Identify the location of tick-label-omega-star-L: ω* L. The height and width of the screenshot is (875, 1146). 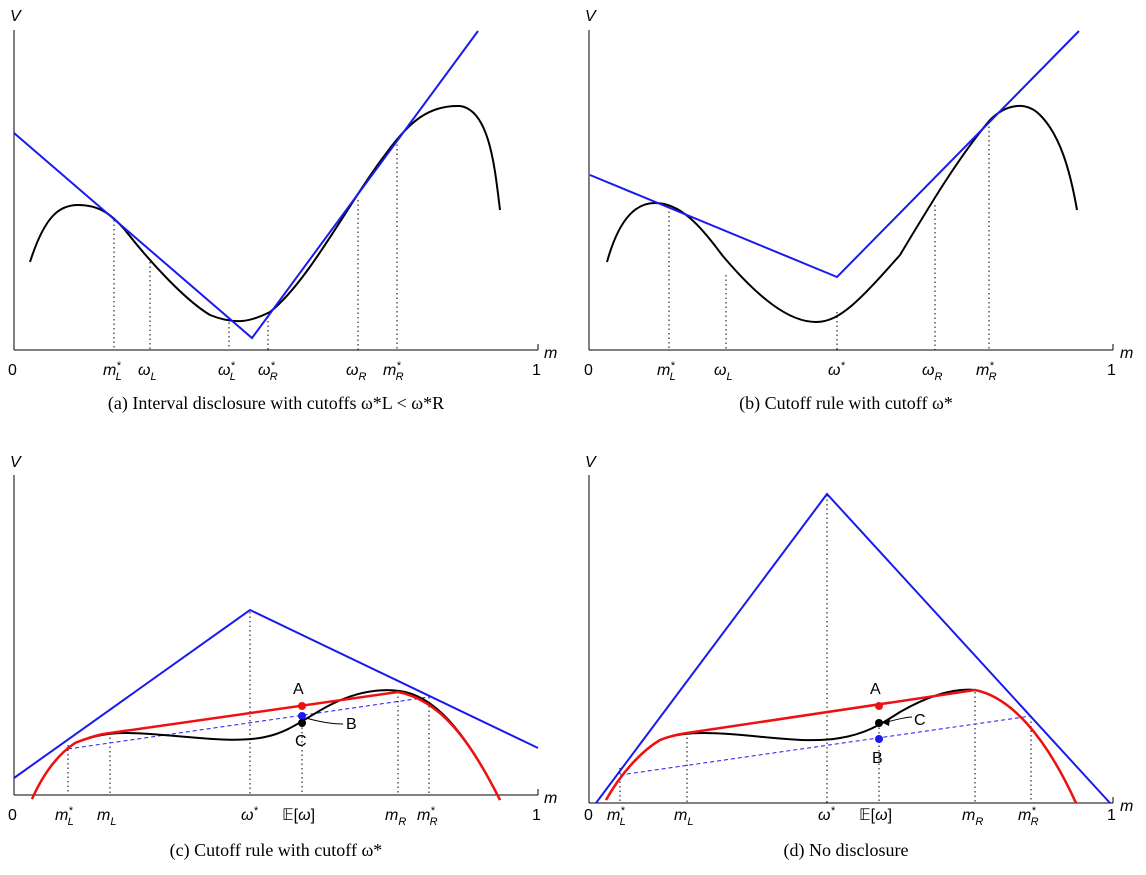
(227, 371).